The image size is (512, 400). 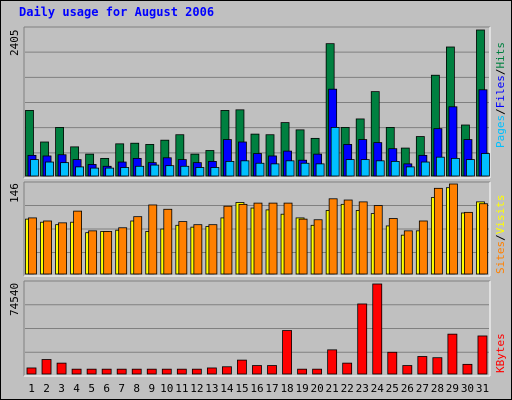 I want to click on legend-item: Hits, so click(x=500, y=55).